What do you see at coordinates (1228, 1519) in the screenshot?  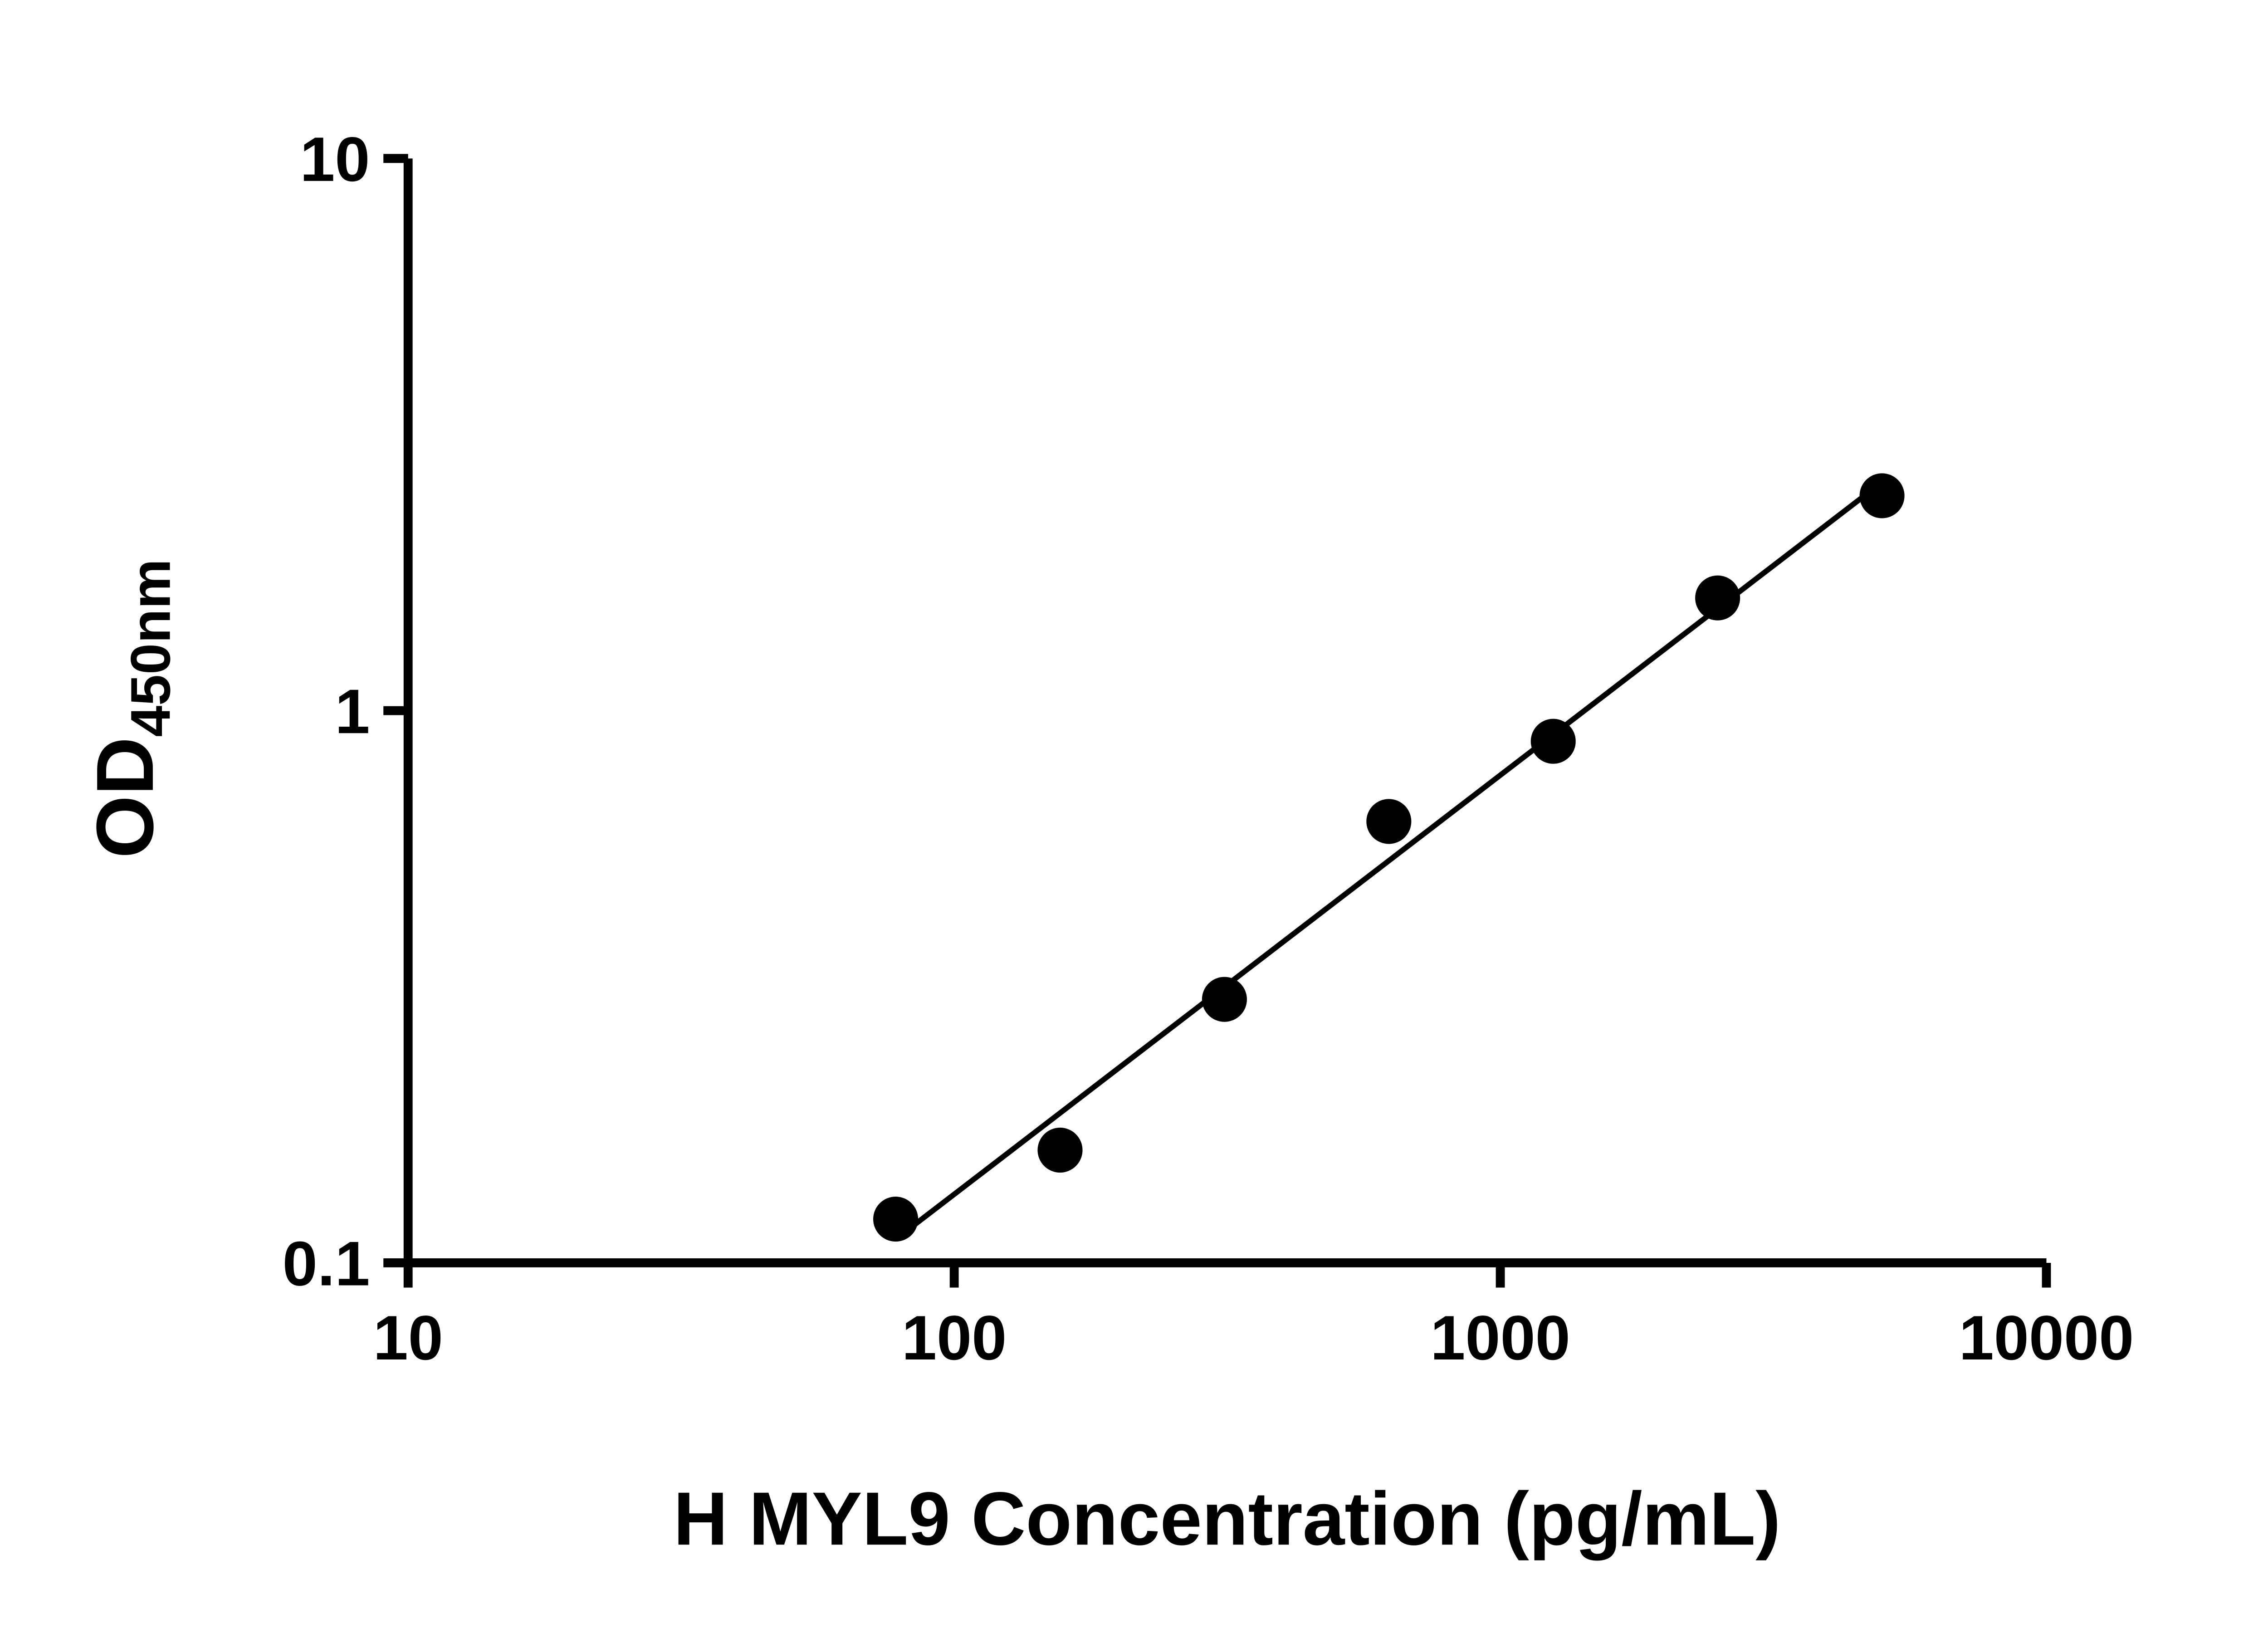 I see `x-axis-title: H MYL9 Concentration (pg/mL)` at bounding box center [1228, 1519].